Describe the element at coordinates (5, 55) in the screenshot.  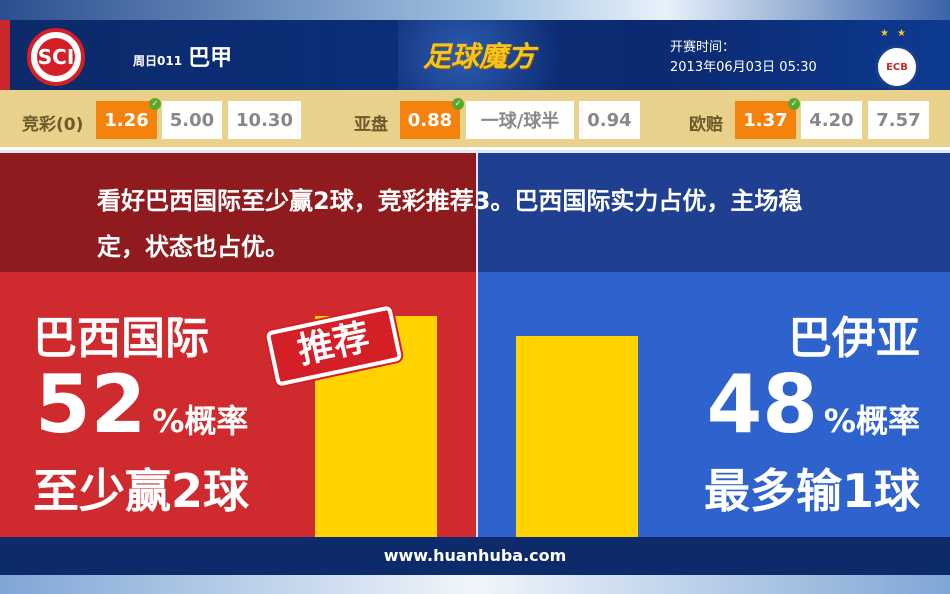
I see `home-color-strip` at that location.